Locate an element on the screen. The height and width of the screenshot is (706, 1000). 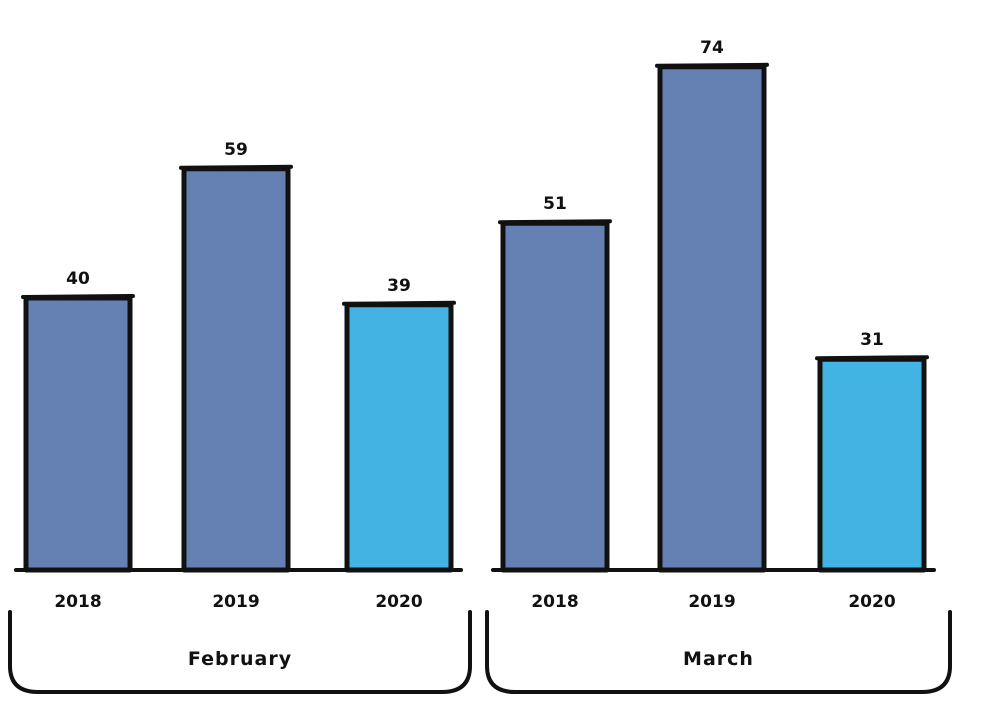
bar-february-2018 is located at coordinates (78, 434).